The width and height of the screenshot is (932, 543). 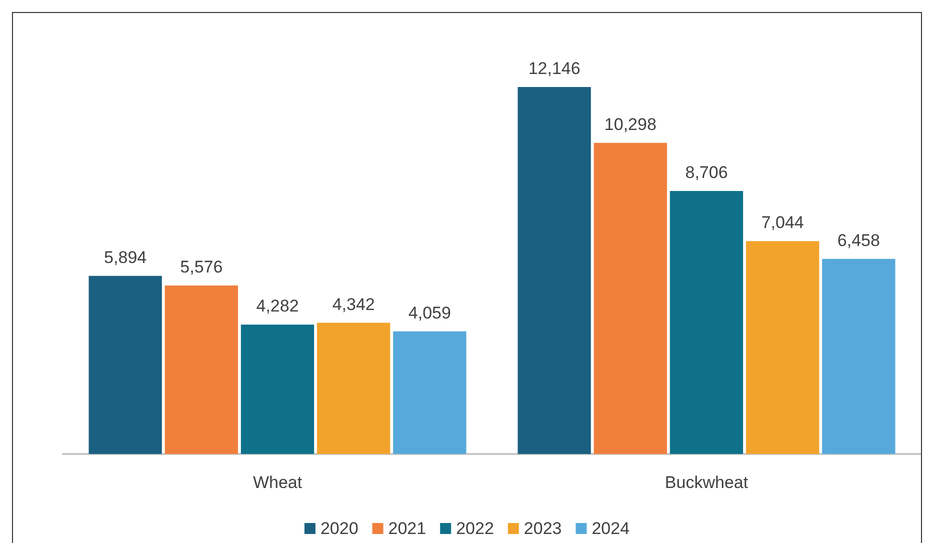 I want to click on data-label: 8,706, so click(x=706, y=172).